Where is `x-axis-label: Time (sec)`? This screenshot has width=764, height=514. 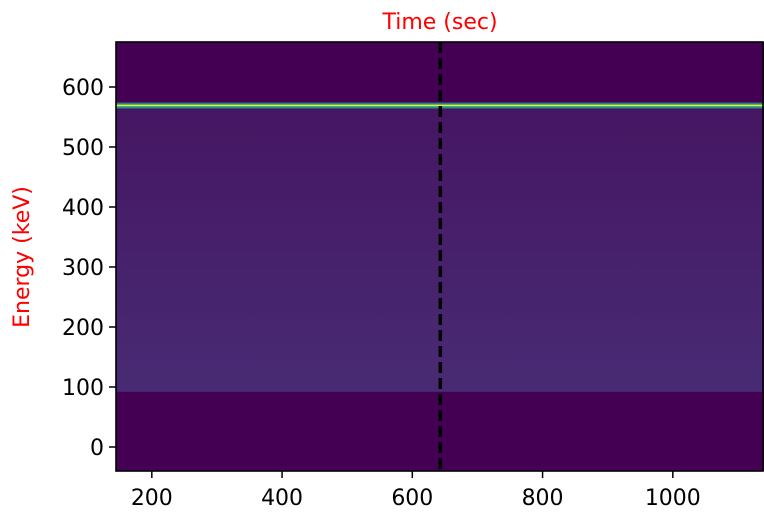 x-axis-label: Time (sec) is located at coordinates (439, 22).